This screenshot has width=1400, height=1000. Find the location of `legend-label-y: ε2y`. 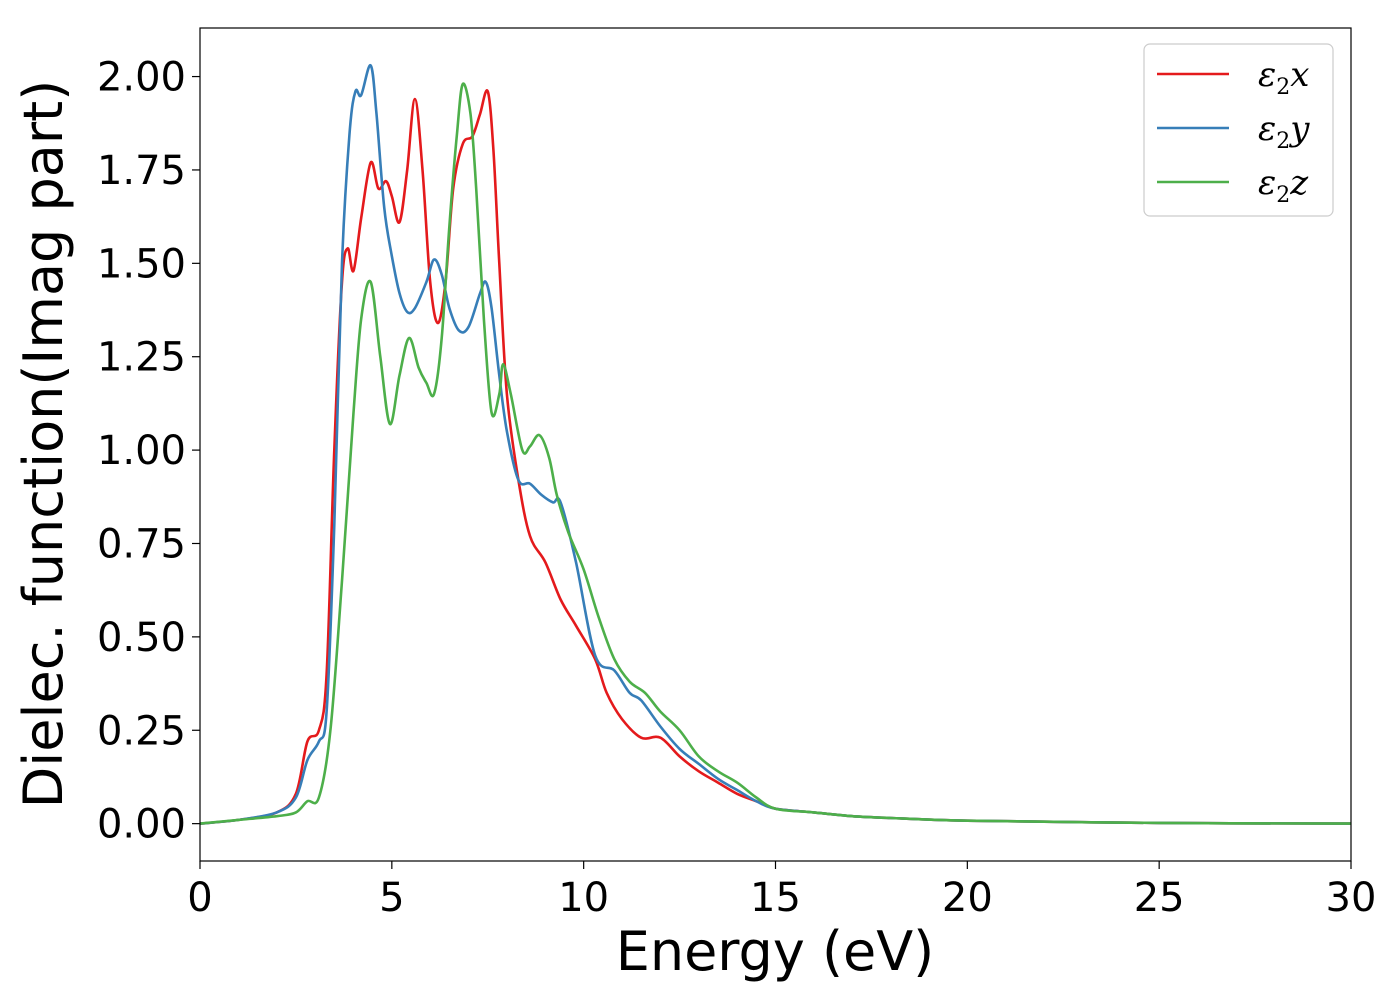

legend-label-y: ε2y is located at coordinates (1284, 131).